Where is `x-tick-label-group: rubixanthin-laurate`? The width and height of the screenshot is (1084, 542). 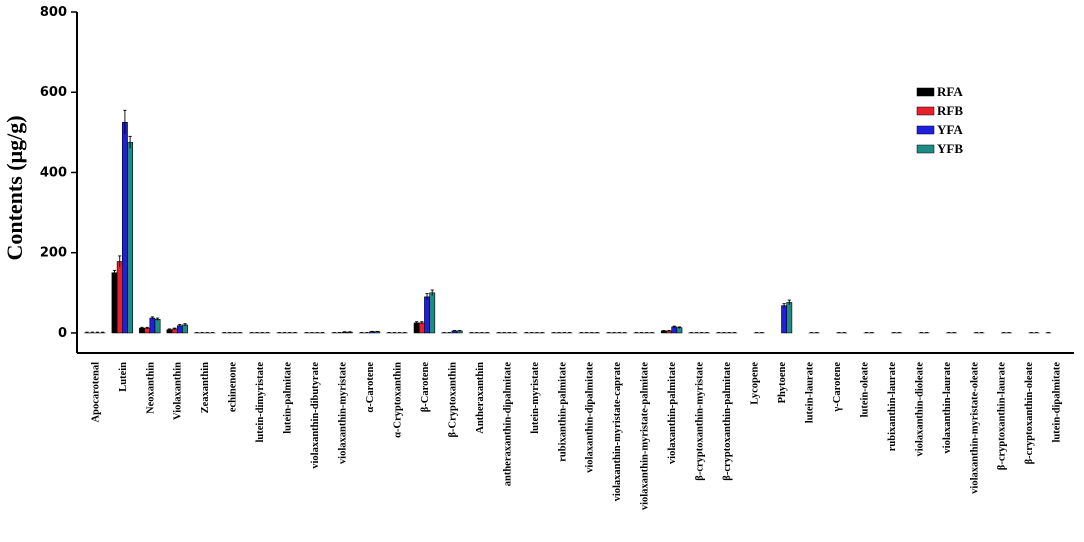
x-tick-label-group: rubixanthin-laurate is located at coordinates (892, 407).